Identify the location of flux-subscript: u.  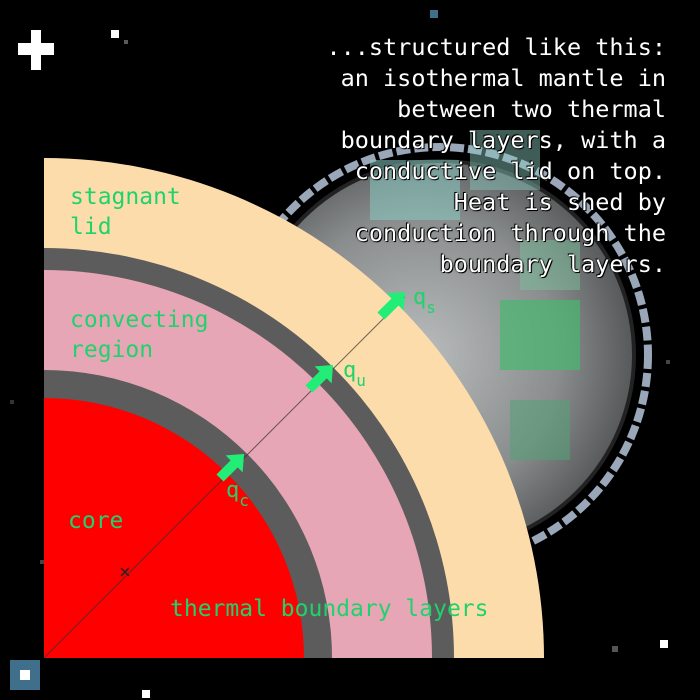
(361, 381).